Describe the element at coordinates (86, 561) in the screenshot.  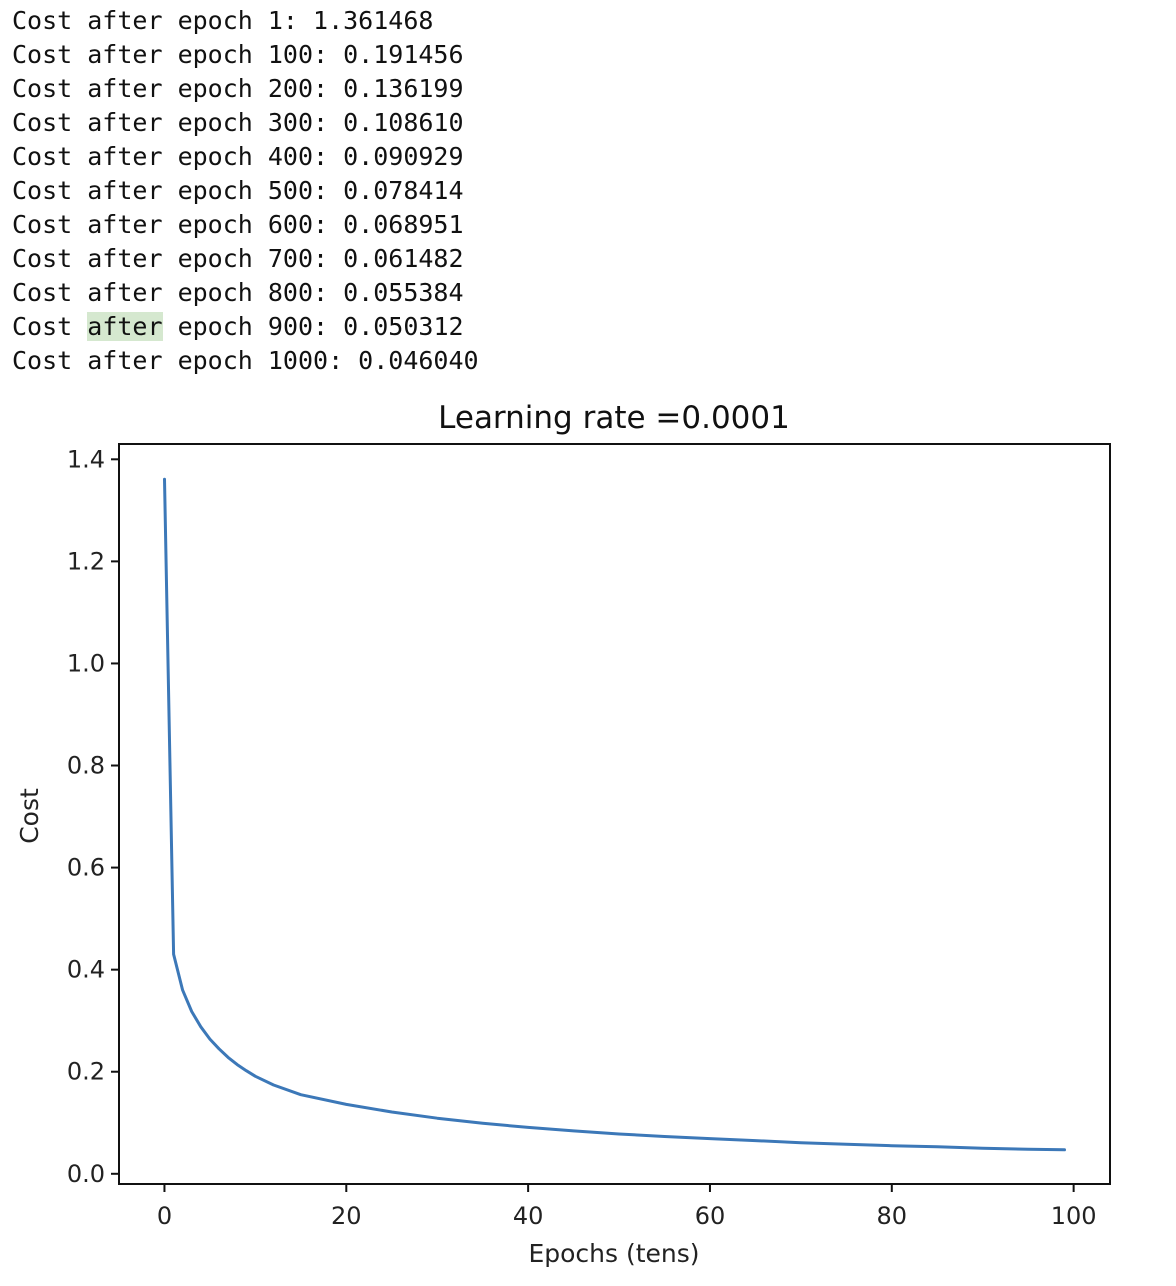
I see `y-tick-label: 1.2` at that location.